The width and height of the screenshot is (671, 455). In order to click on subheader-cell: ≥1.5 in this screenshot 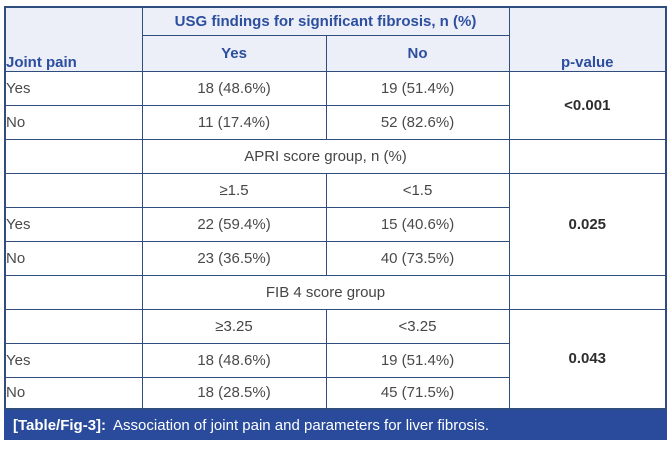, I will do `click(234, 190)`.